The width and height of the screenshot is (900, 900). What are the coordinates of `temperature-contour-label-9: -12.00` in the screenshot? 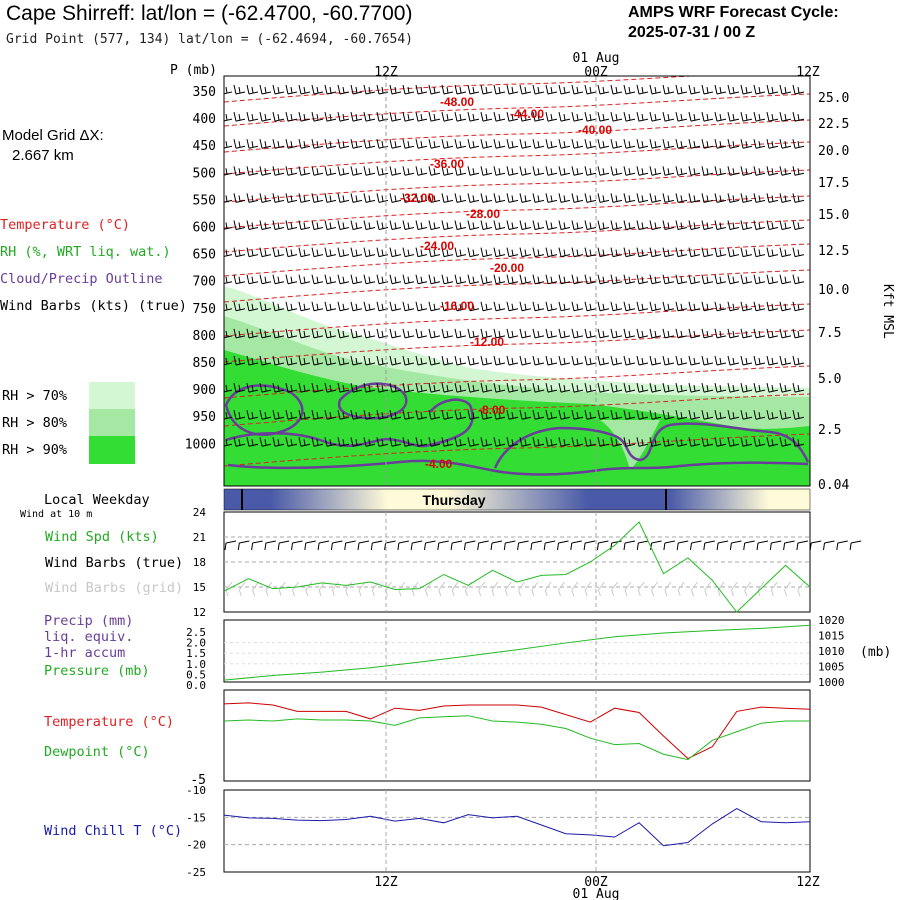 It's located at (487, 342).